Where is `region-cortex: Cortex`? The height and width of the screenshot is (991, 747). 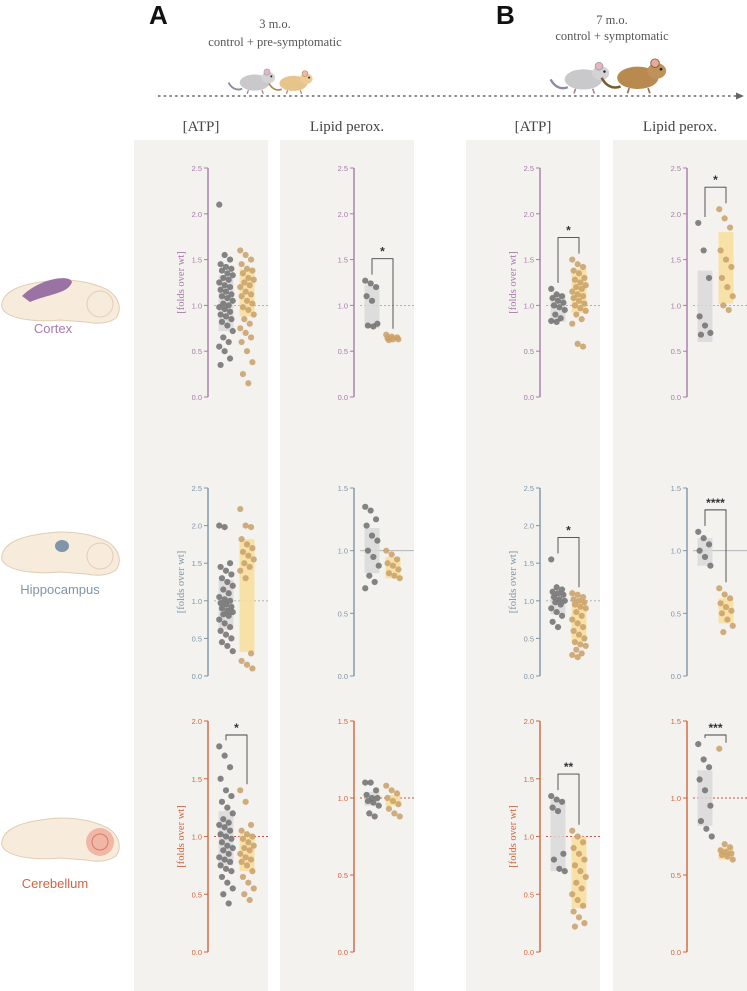
region-cortex: Cortex is located at coordinates (60, 307).